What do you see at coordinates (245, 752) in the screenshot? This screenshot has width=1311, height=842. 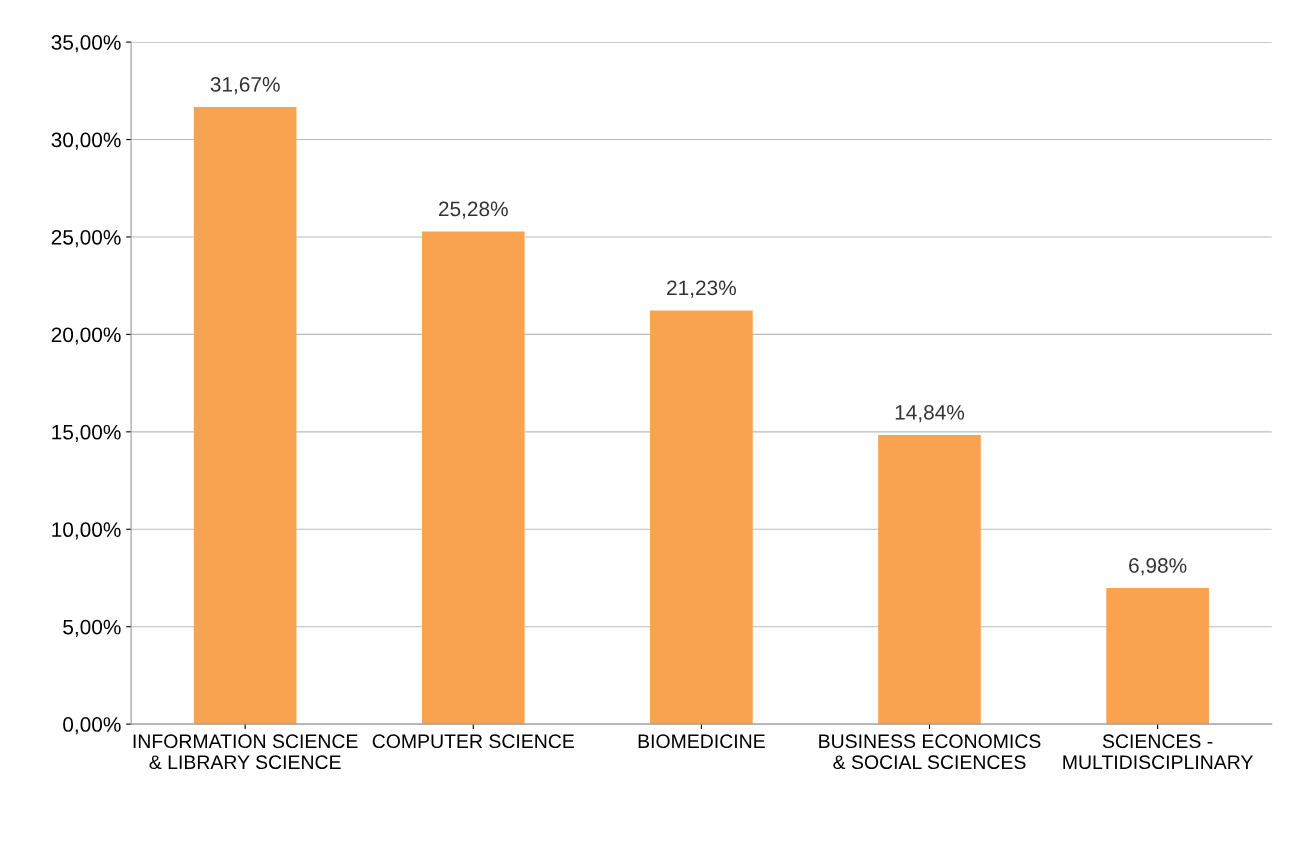 I see `x-tick-label: INFORMATION SCIENCE & LIBRARY SCIENCE` at bounding box center [245, 752].